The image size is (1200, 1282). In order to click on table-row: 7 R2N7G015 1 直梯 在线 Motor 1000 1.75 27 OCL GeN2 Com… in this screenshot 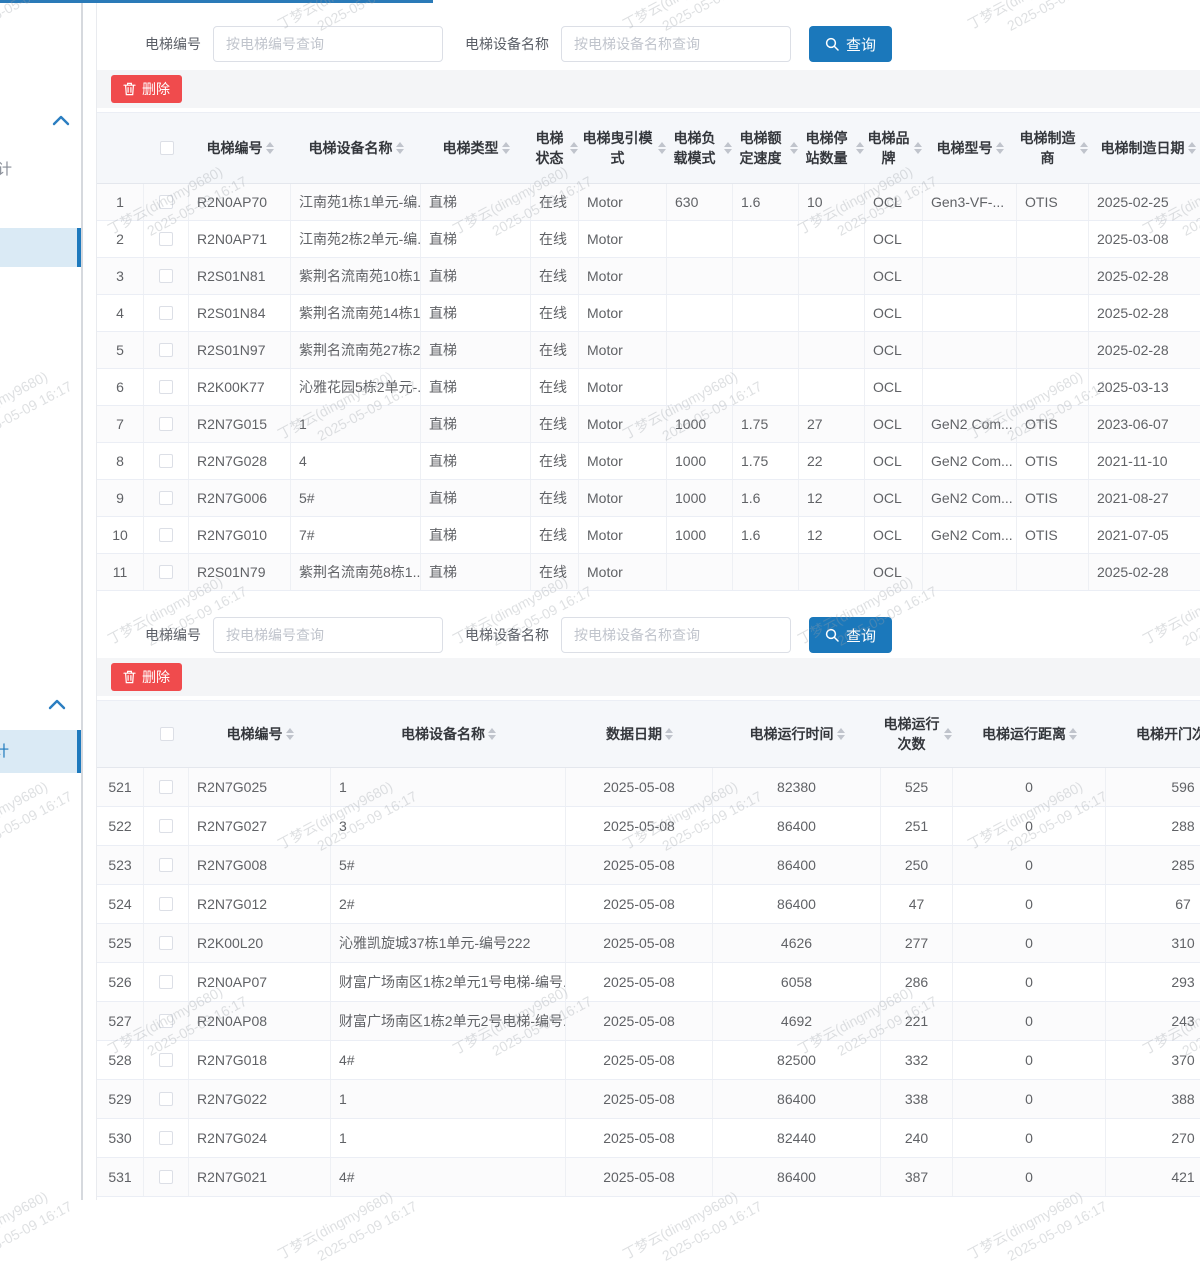, I will do `click(648, 424)`.